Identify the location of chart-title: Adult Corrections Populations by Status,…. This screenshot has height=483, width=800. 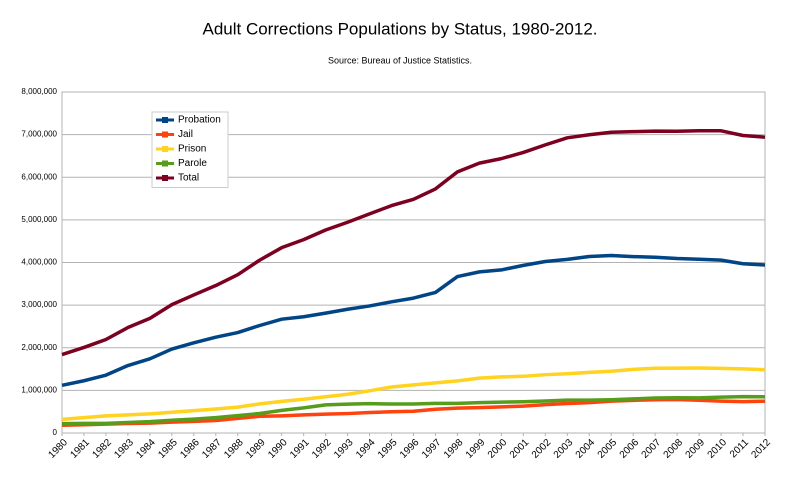
(399, 28).